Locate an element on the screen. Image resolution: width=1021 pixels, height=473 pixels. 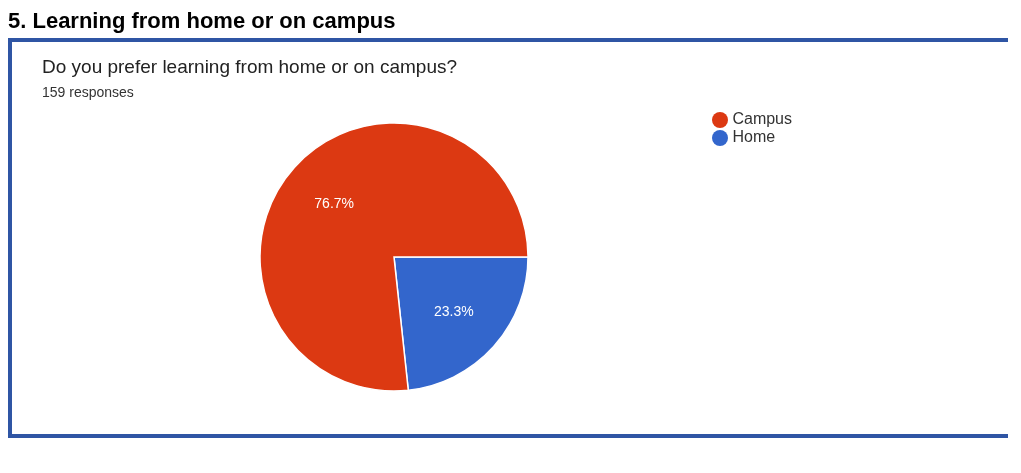
legend-label: Campus is located at coordinates (762, 118).